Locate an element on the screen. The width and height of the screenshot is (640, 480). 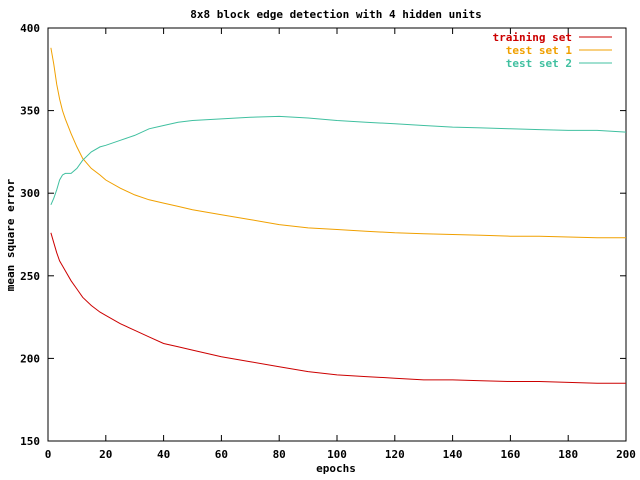
x-tick-label: 100 is located at coordinates (337, 454).